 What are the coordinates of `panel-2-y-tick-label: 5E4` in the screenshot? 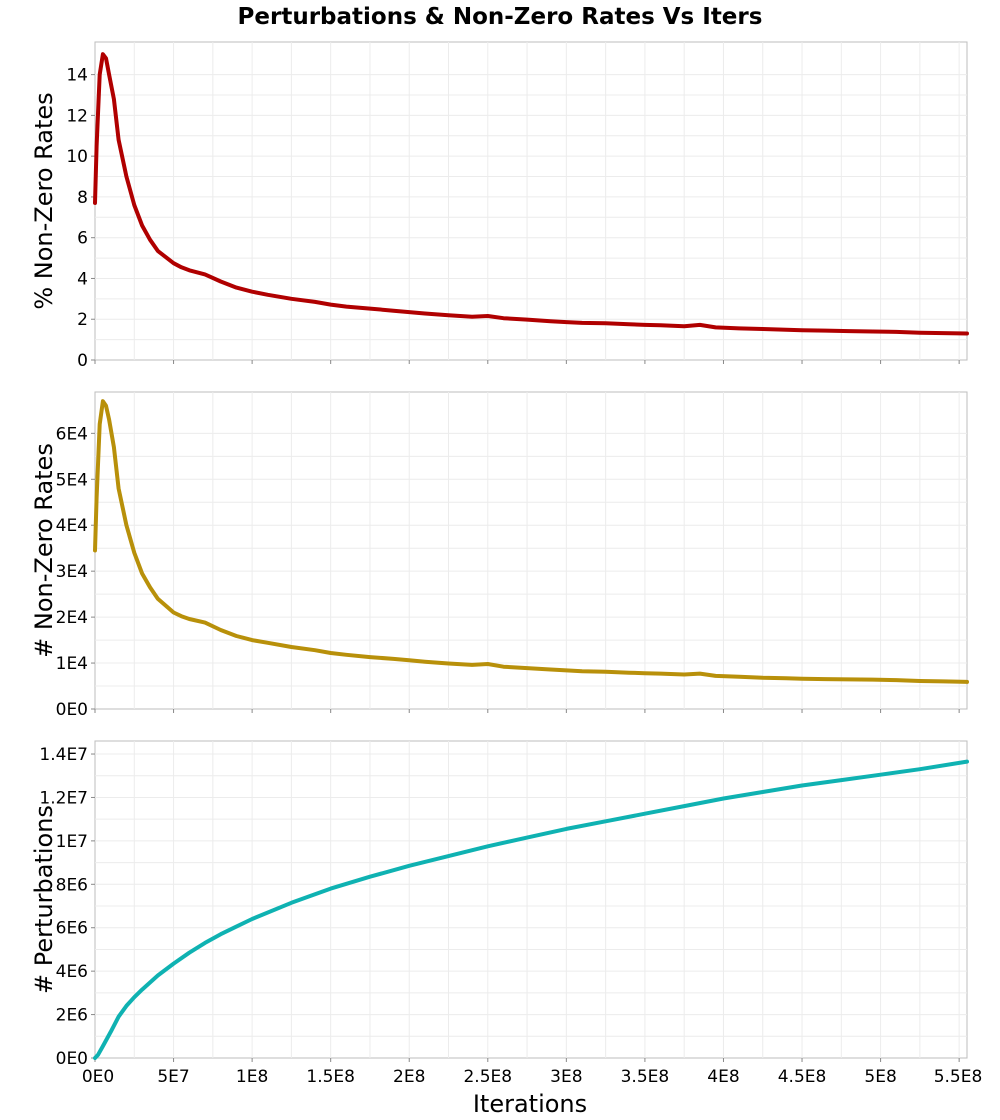 It's located at (72, 480).